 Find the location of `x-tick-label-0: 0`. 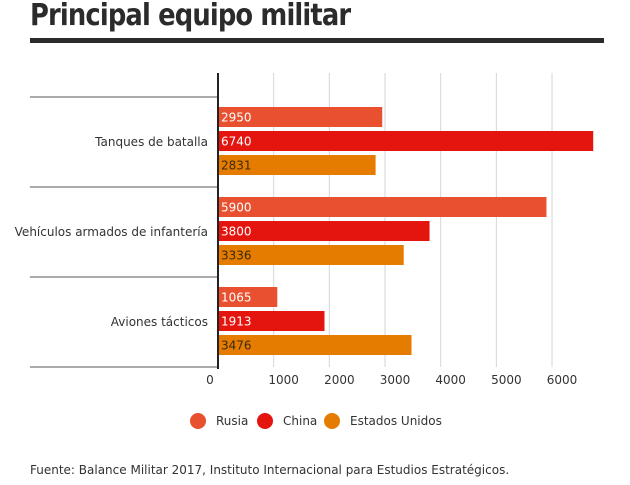

x-tick-label-0: 0 is located at coordinates (210, 380).